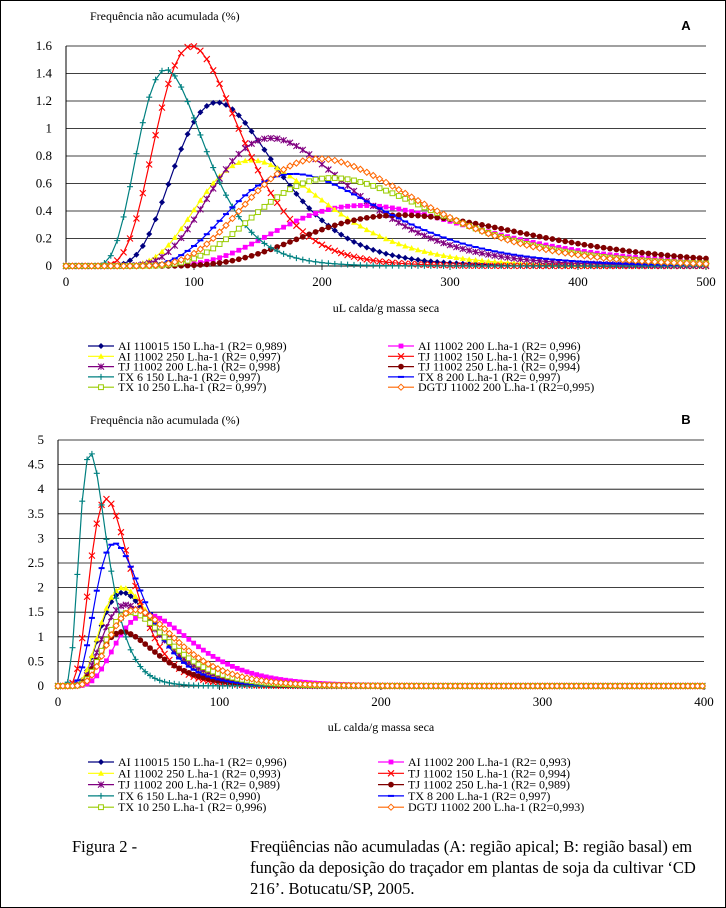  I want to click on y-tick-label: 4.5, so click(36, 464).